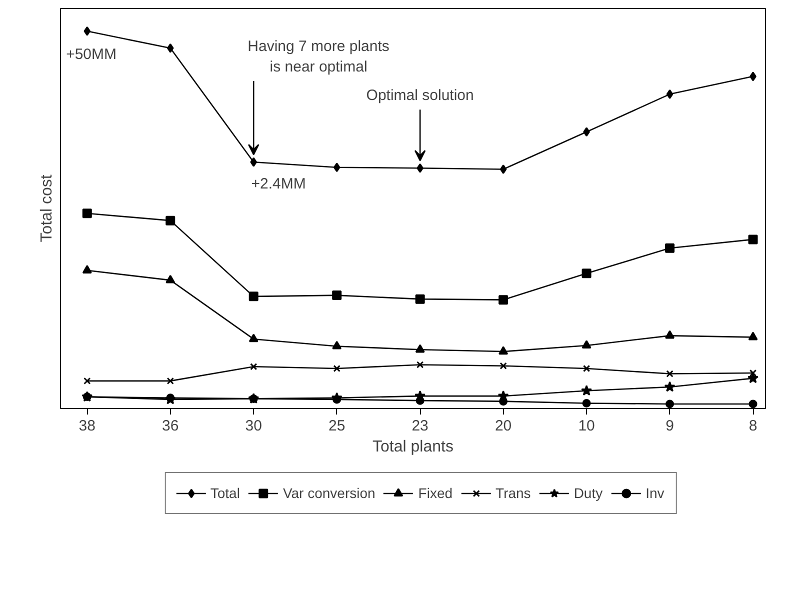  I want to click on x-tick-label: 38, so click(87, 426).